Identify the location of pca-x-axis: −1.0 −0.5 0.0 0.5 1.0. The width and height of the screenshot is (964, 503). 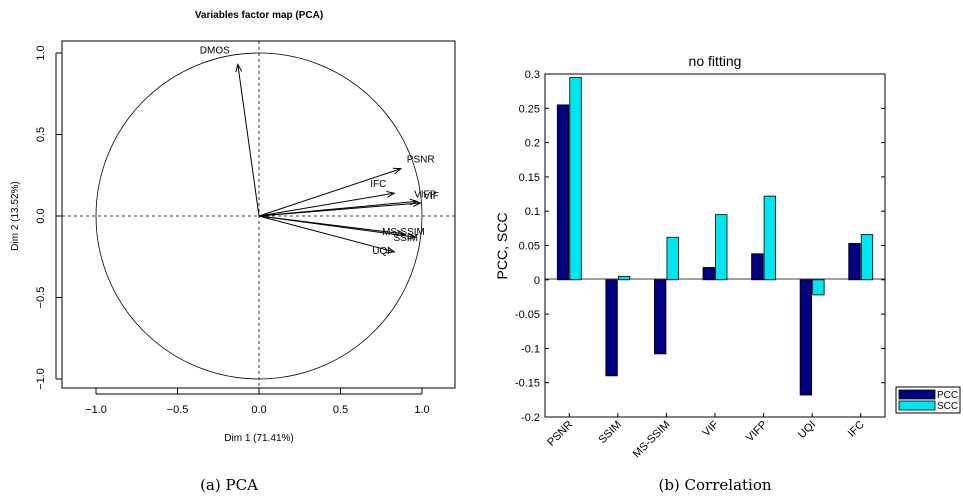
(257, 402).